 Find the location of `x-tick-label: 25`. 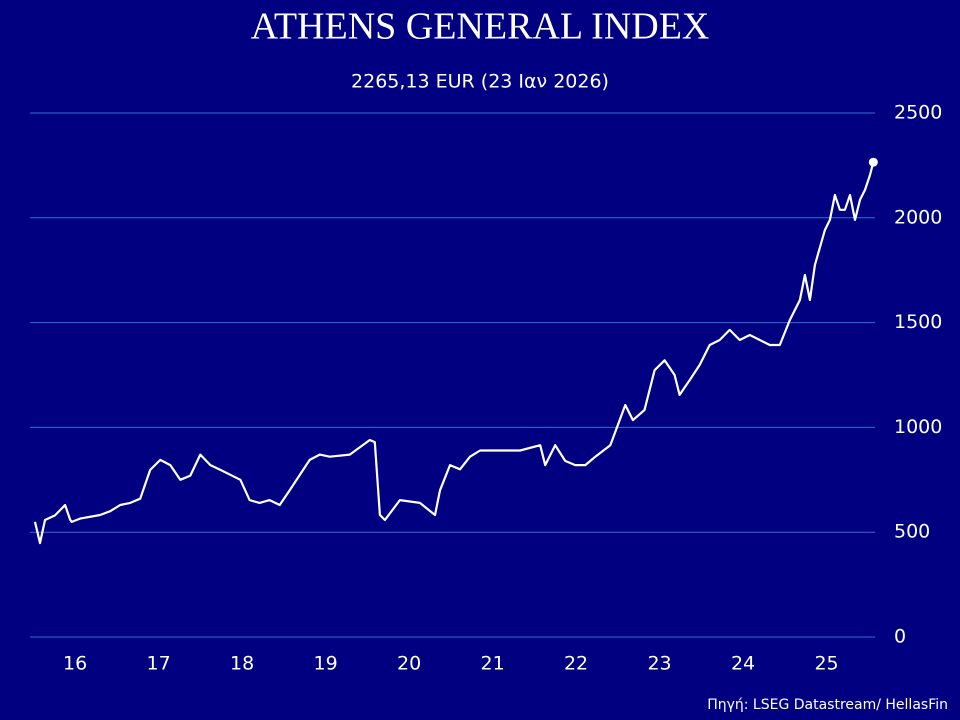

x-tick-label: 25 is located at coordinates (826, 664).